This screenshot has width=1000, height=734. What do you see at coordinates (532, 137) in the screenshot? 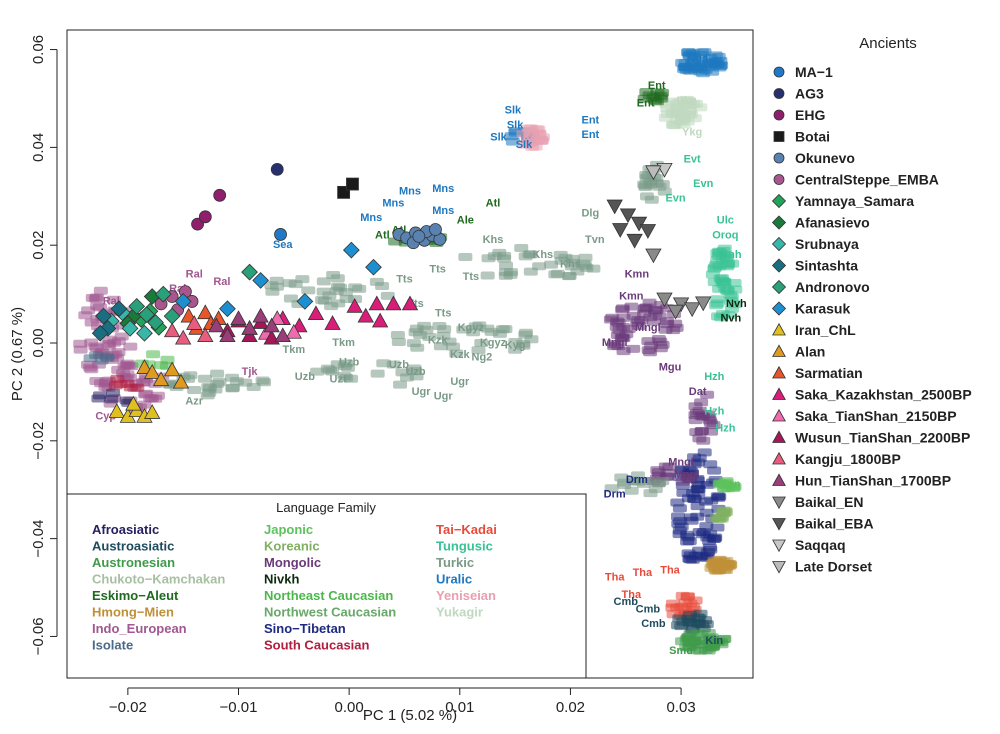
I see `population-label: Ket` at bounding box center [532, 137].